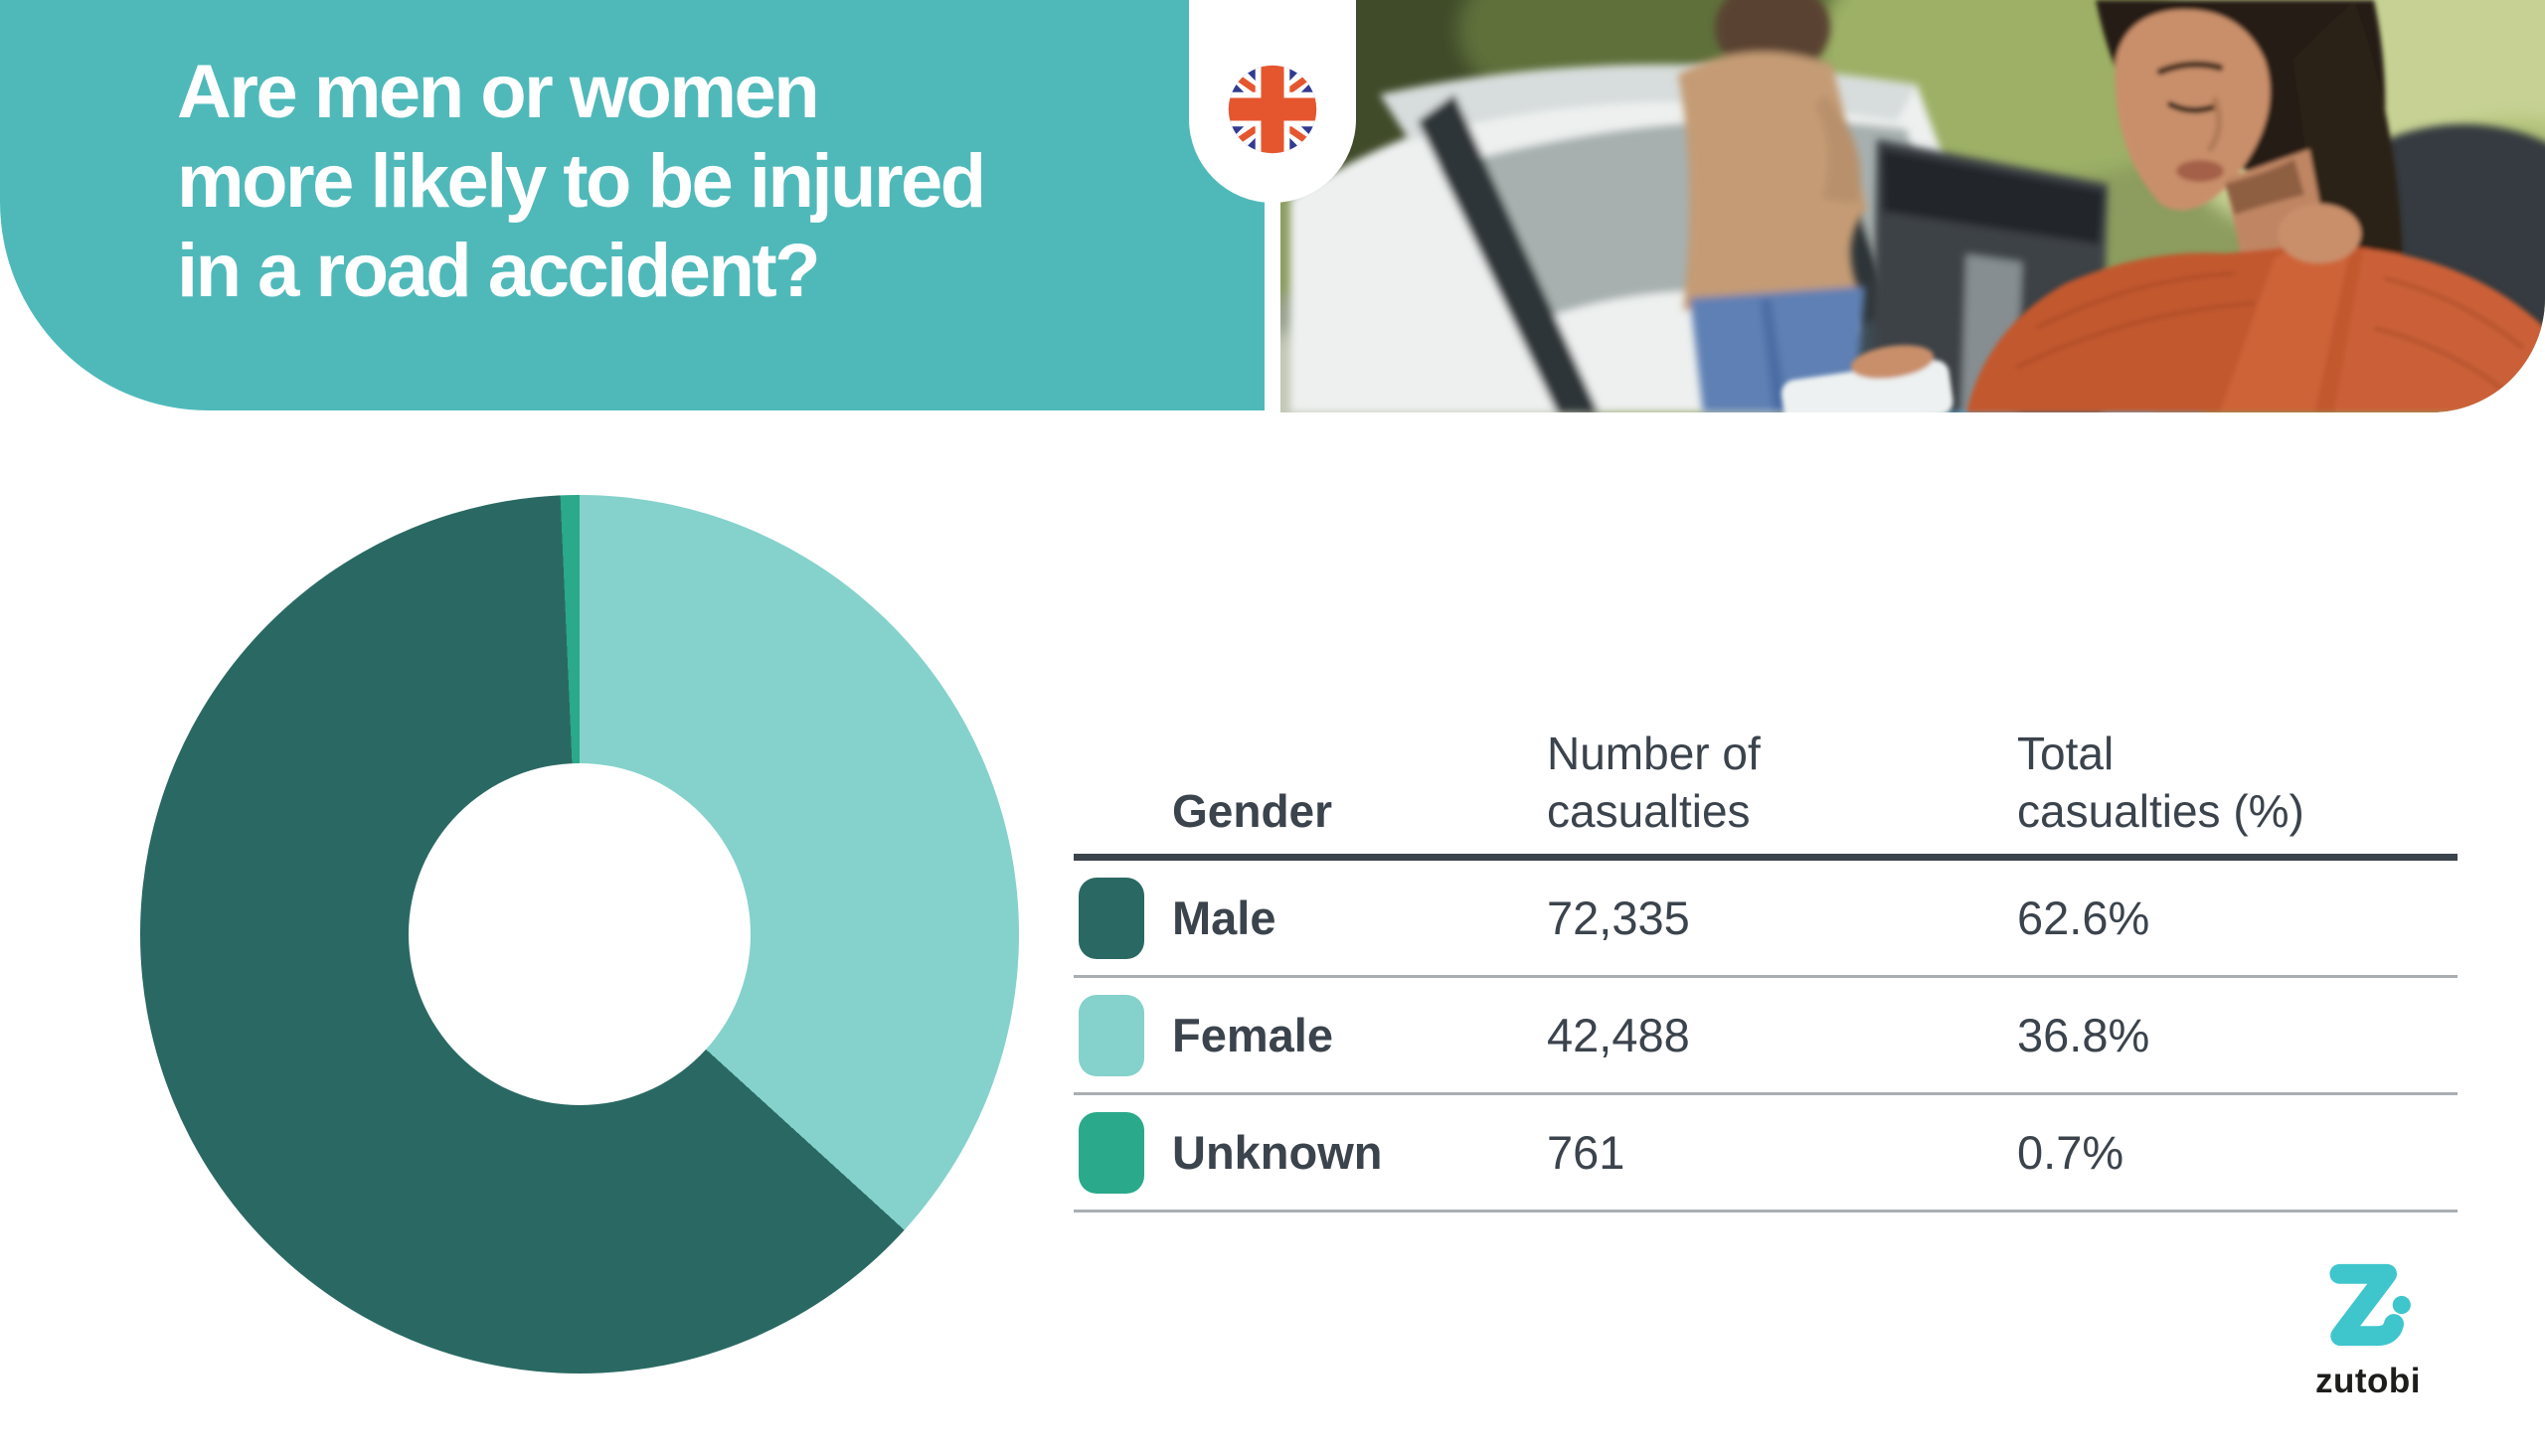 The image size is (2545, 1456). I want to click on uk-flag-badge, so click(1272, 101).